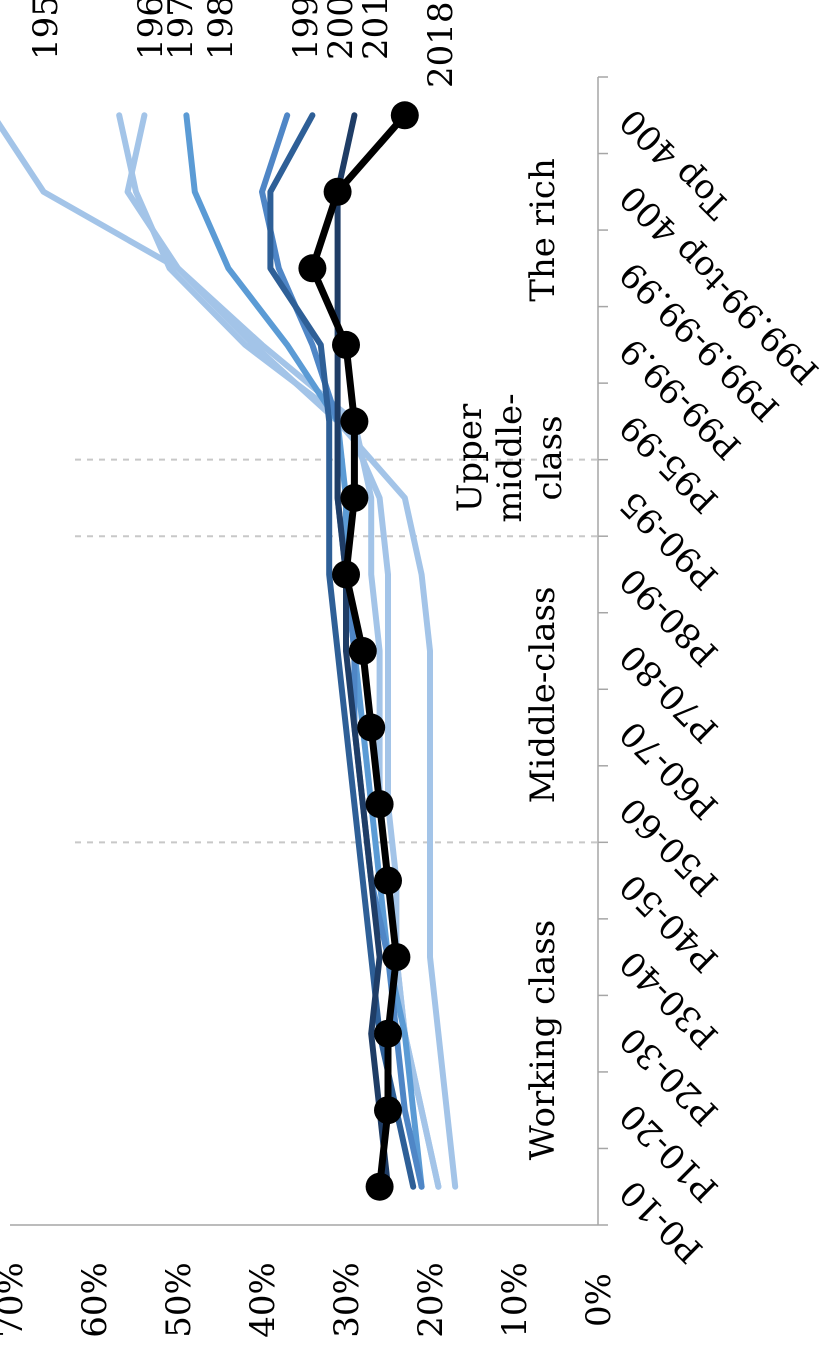  Describe the element at coordinates (347, 1300) in the screenshot. I see `y-tick-label: 30%` at that location.